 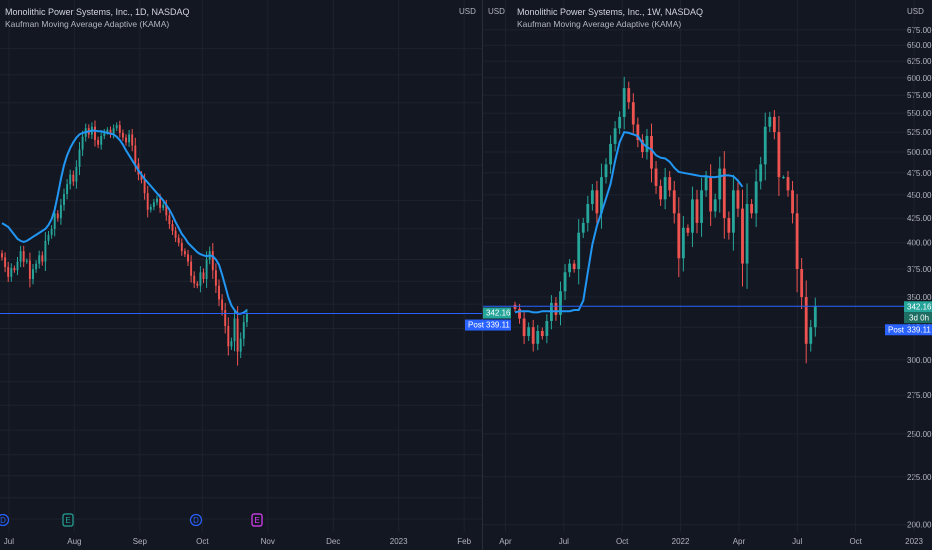 What do you see at coordinates (599, 24) in the screenshot?
I see `weekly-indicator-label: Kaufman Moving Average Adaptive (KAMA)` at bounding box center [599, 24].